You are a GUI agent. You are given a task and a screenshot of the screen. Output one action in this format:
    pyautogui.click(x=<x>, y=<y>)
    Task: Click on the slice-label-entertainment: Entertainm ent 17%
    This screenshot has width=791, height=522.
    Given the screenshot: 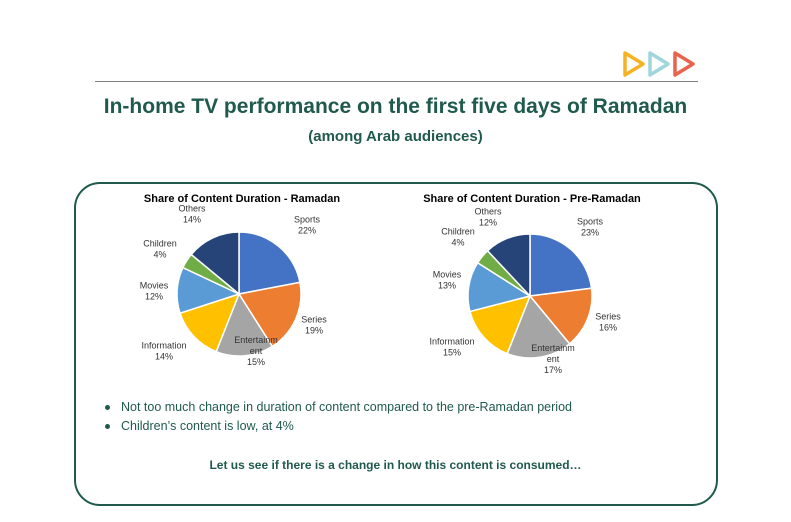 What is the action you would take?
    pyautogui.click(x=553, y=359)
    